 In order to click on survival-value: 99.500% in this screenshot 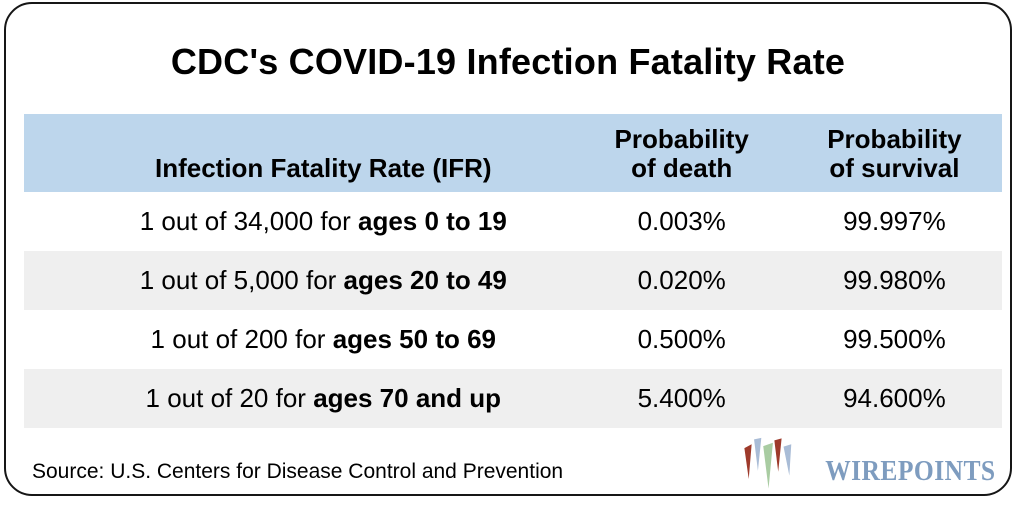, I will do `click(894, 339)`.